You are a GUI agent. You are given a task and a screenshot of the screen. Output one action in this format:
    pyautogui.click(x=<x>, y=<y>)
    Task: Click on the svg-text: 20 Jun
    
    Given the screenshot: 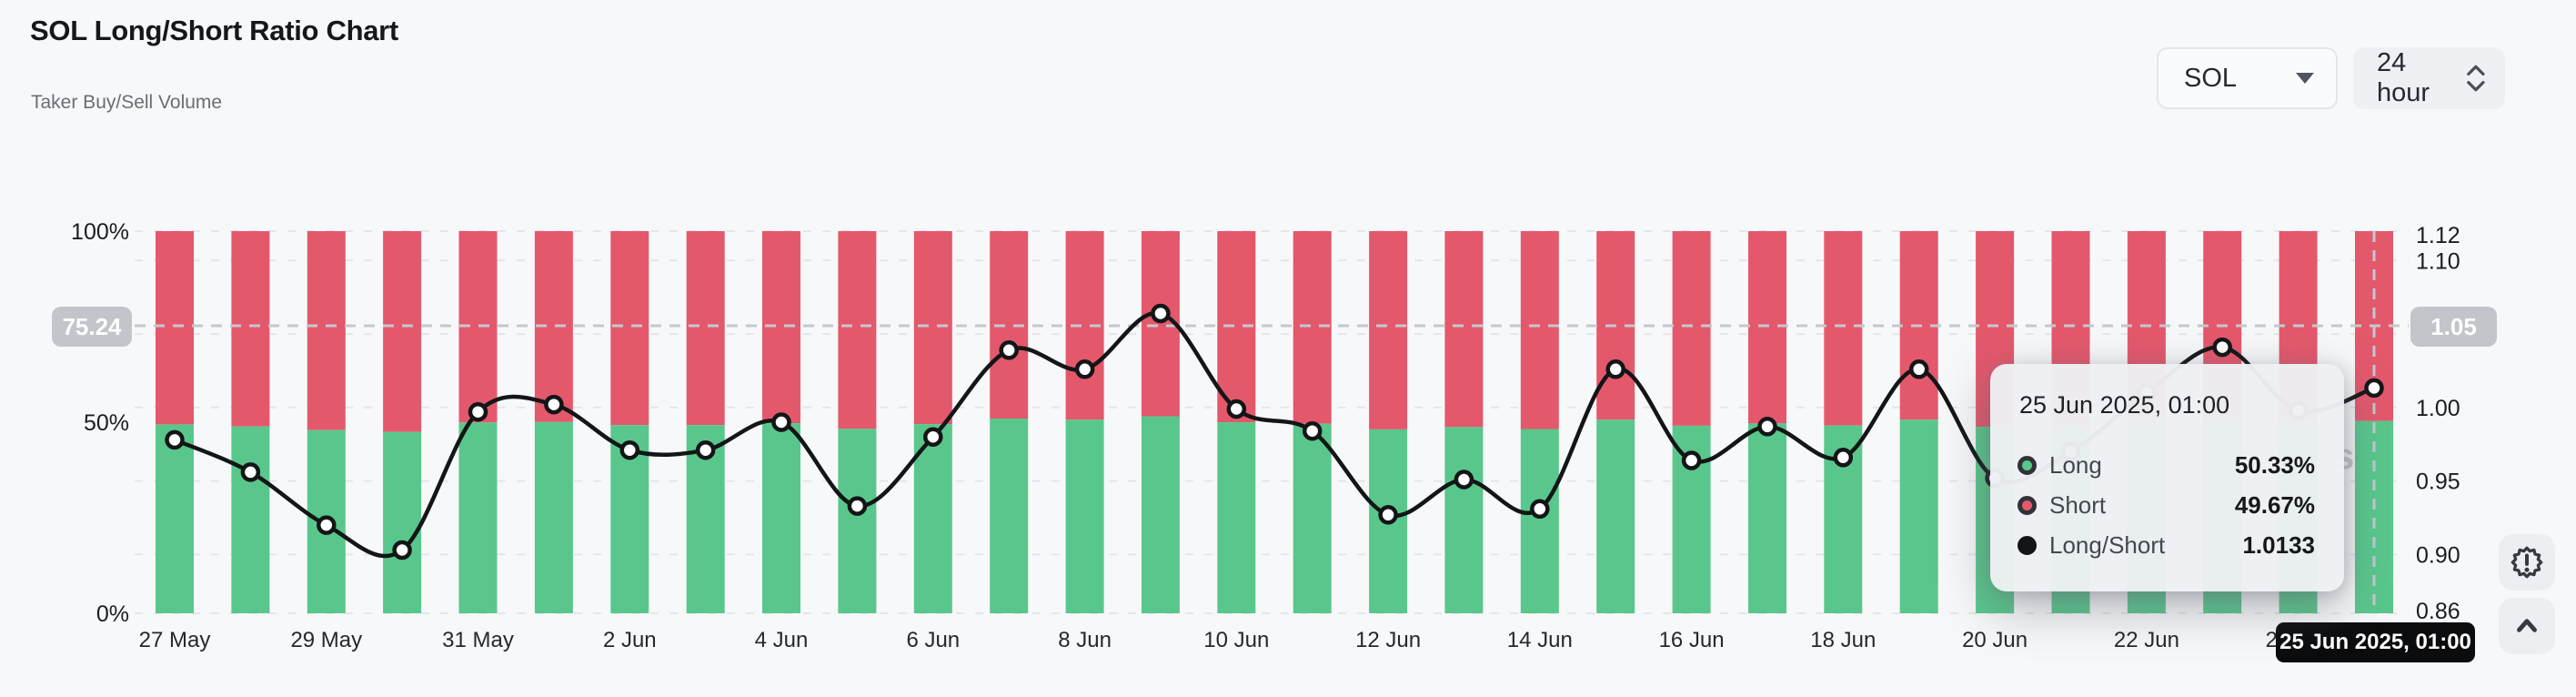 What is the action you would take?
    pyautogui.click(x=1995, y=640)
    